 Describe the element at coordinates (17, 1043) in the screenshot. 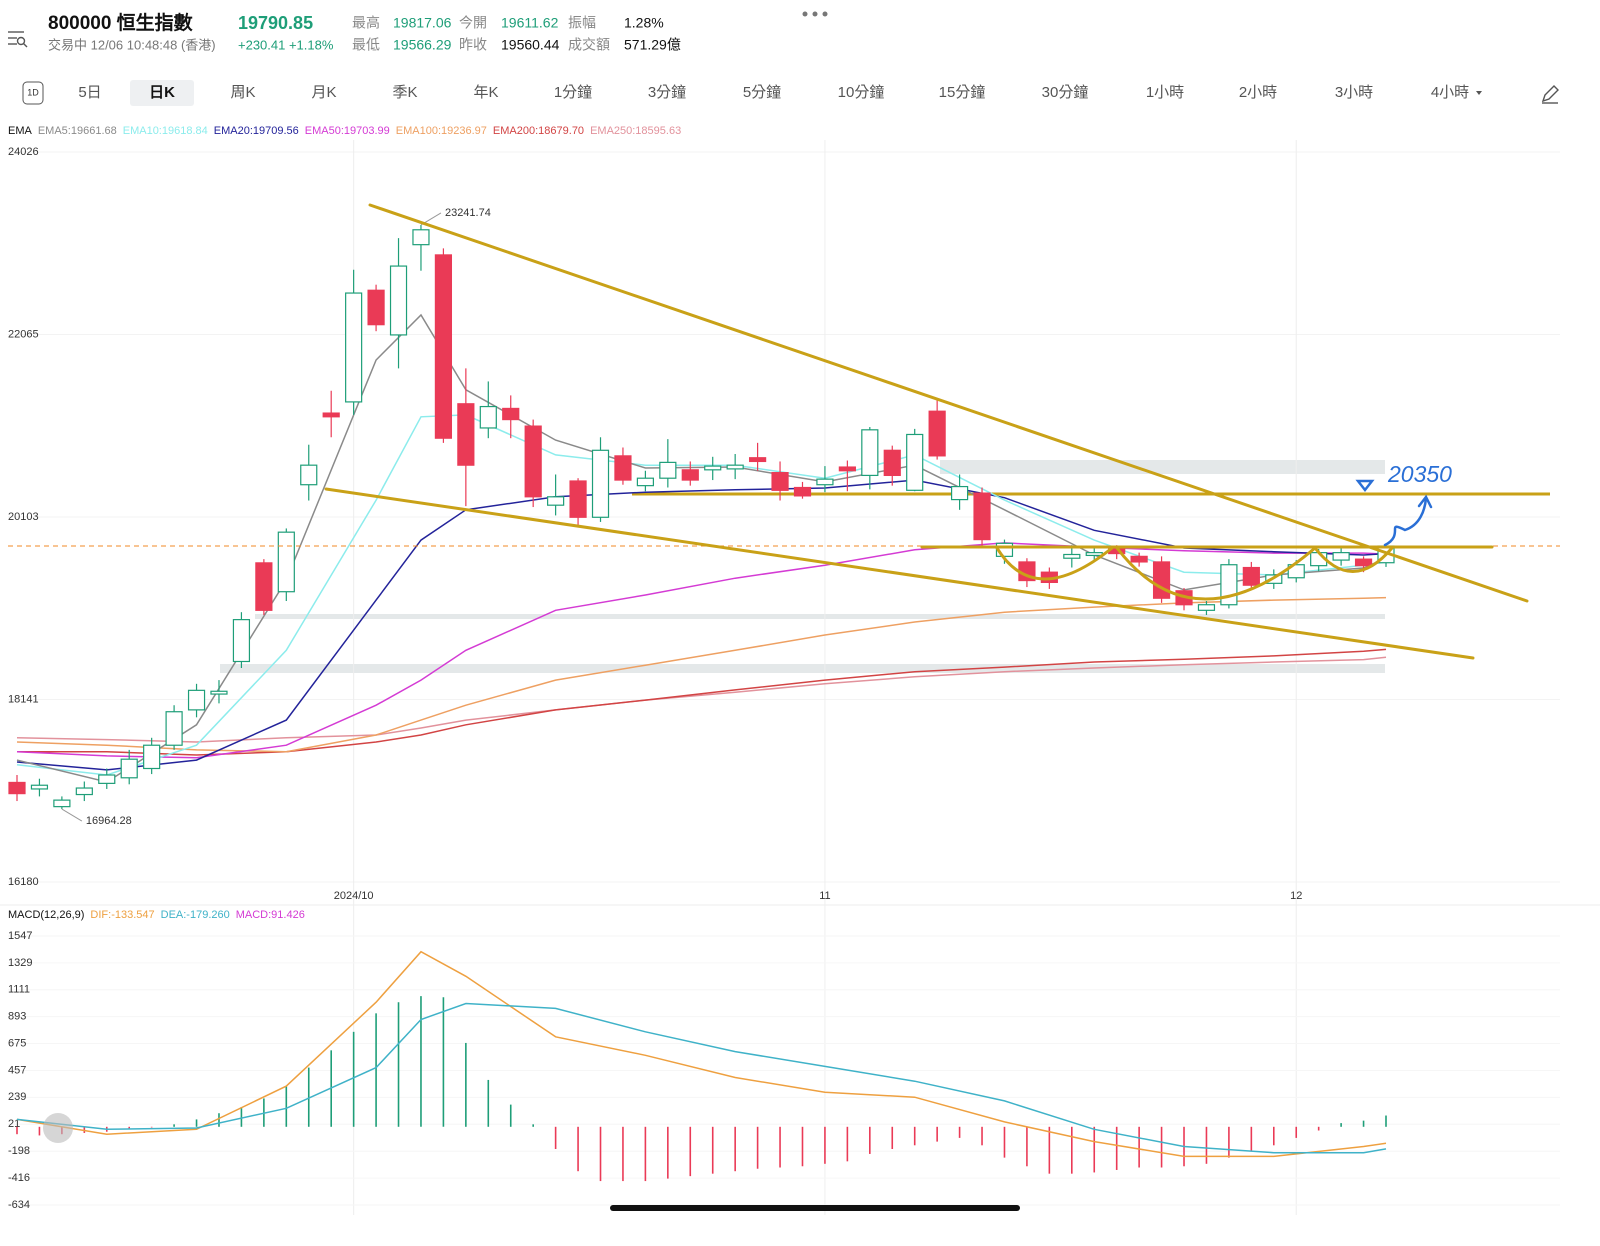

I see `y-tick-label: 675` at that location.